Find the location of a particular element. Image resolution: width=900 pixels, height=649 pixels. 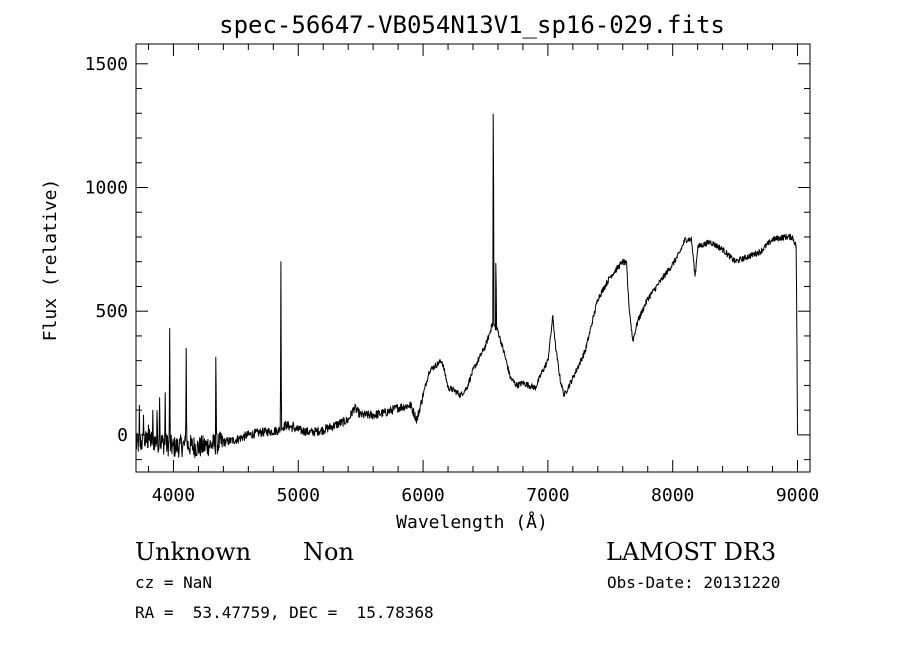

y-axis-label: Flux (relative) is located at coordinates (50, 260).